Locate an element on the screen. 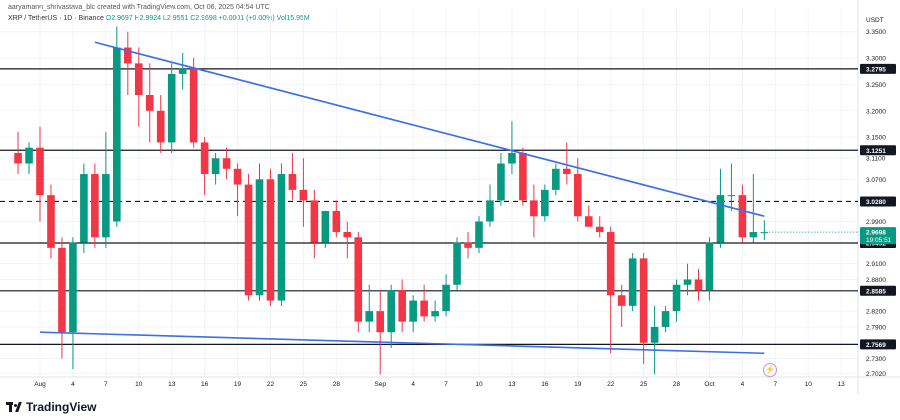 This screenshot has width=900, height=420. symbol-label: XRP / TetherUS · 1D · Binance is located at coordinates (56, 18).